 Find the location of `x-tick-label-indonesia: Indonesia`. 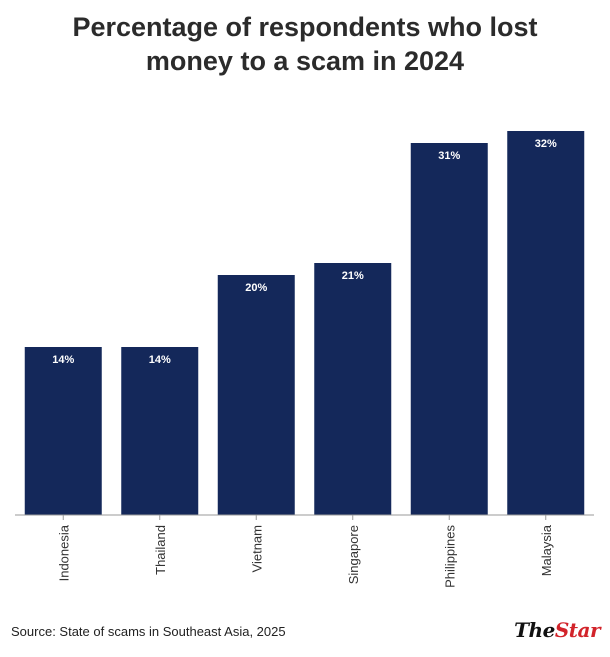

x-tick-label-indonesia: Indonesia is located at coordinates (63, 552).